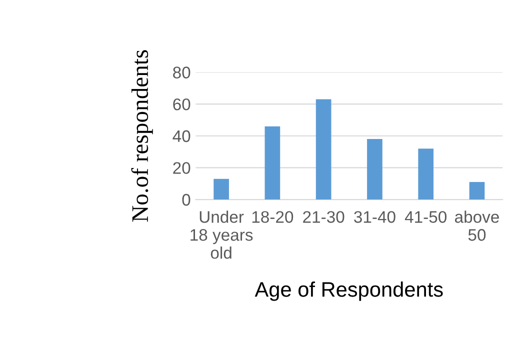 The image size is (529, 344). Describe the element at coordinates (221, 234) in the screenshot. I see `x-tick-label: Under 18 years old` at that location.